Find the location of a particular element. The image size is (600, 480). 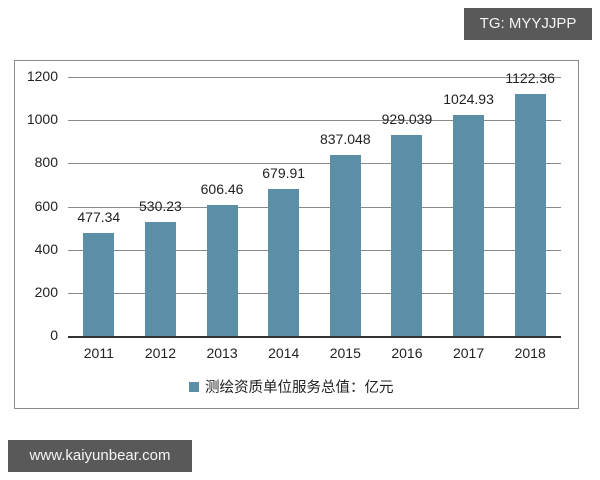

bar-value-label: 1122.36 is located at coordinates (530, 77).